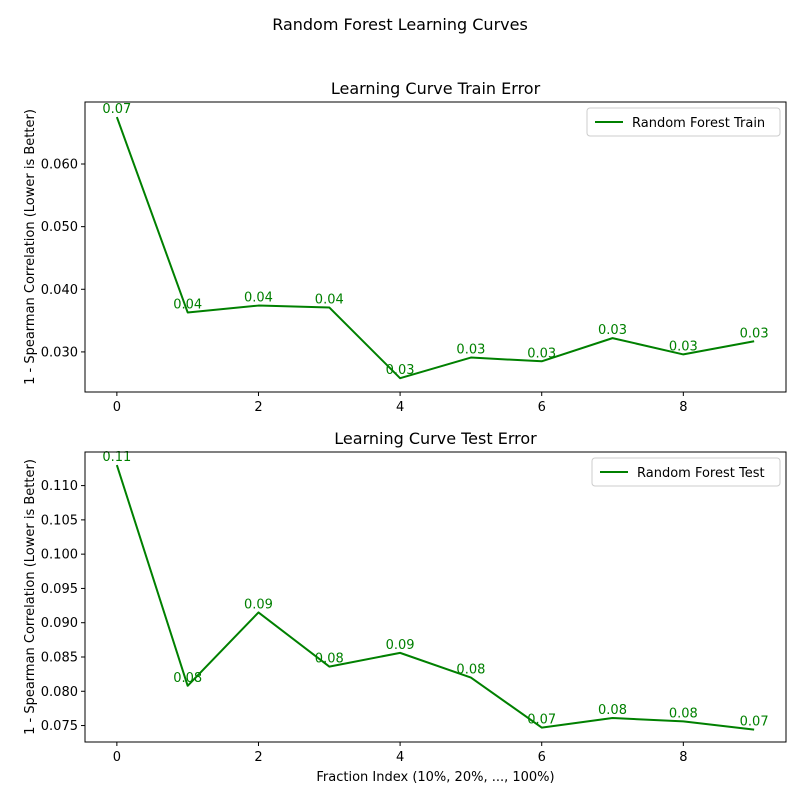 The height and width of the screenshot is (800, 800). I want to click on data-label: 0.11, so click(116, 457).